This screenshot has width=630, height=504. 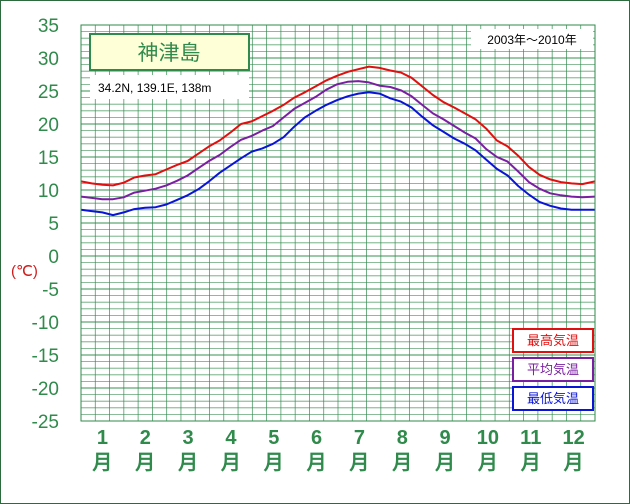 What do you see at coordinates (45, 224) in the screenshot?
I see `y-tick-labels: 35 30 25 20 15 10 5 0 -5 -10 -15 -20 -25` at bounding box center [45, 224].